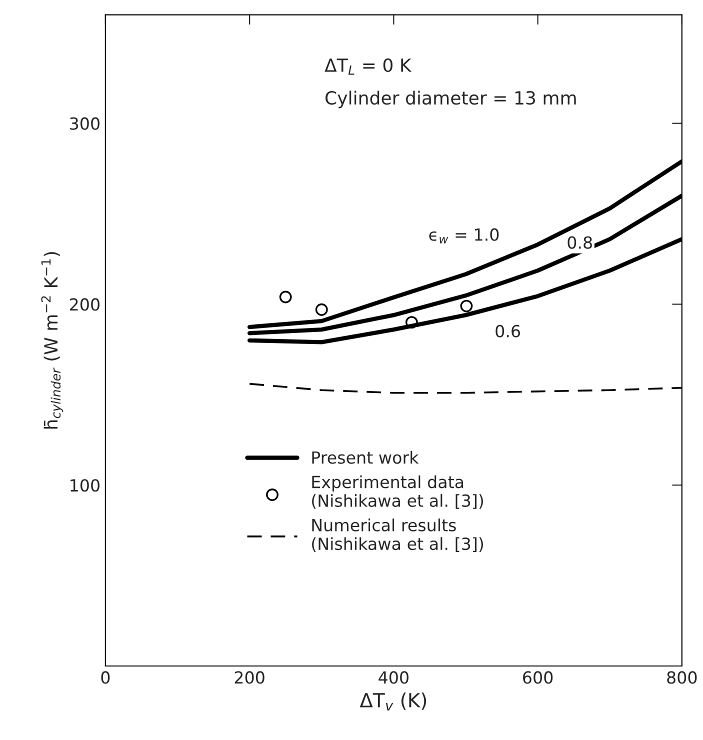 The image size is (703, 740). I want to click on x-tick-label: 200, so click(249, 677).